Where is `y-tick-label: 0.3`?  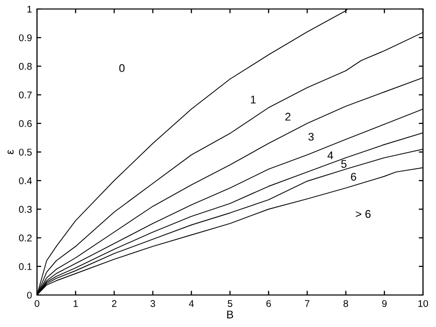
y-tick-label: 0.3 is located at coordinates (25, 209).